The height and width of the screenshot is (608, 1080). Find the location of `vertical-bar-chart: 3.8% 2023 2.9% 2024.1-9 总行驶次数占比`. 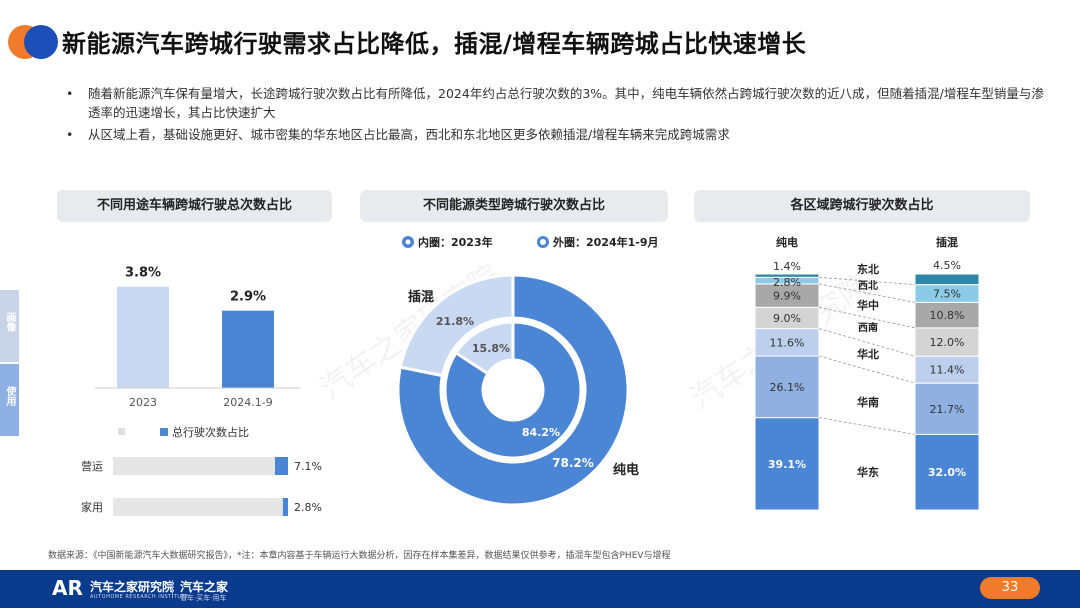

vertical-bar-chart: 3.8% 2023 2.9% 2024.1-9 总行驶次数占比 is located at coordinates (197, 352).